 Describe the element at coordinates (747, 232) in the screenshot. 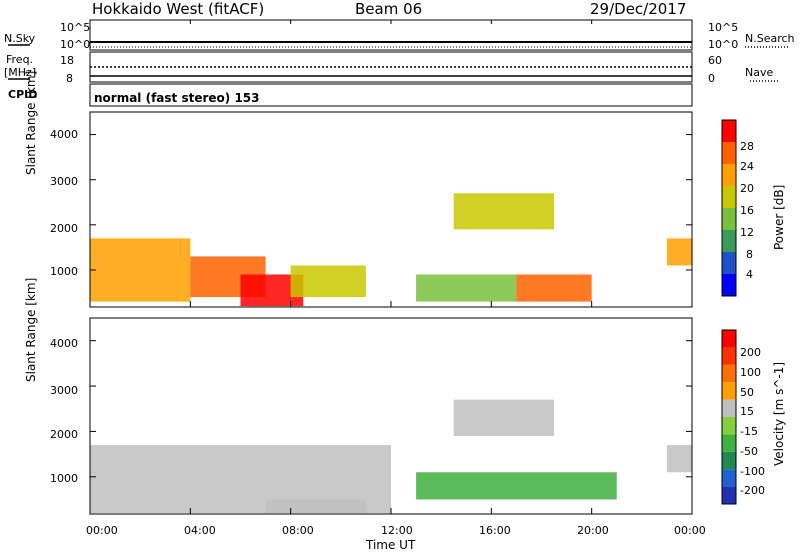

I see `power-cbar-tick-12: 12` at that location.